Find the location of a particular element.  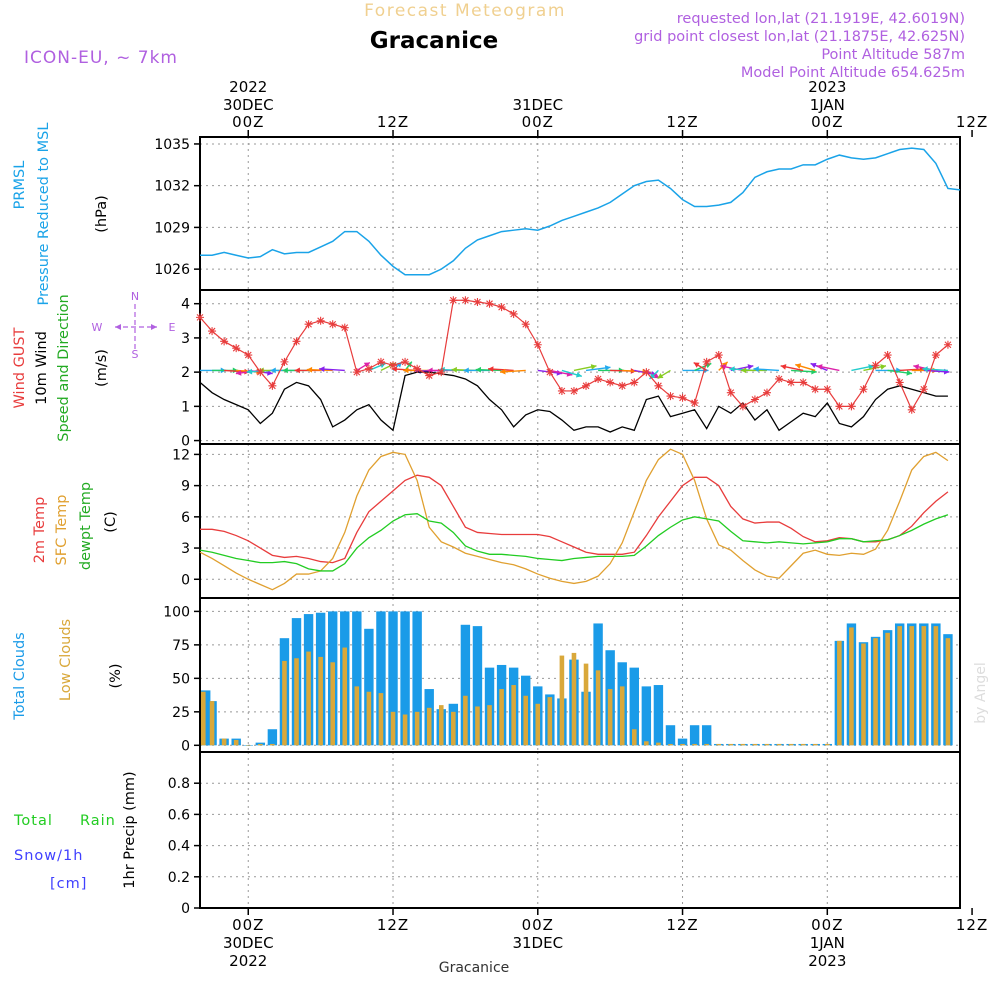

pressure-ytick-label: 1032 is located at coordinates (172, 187).